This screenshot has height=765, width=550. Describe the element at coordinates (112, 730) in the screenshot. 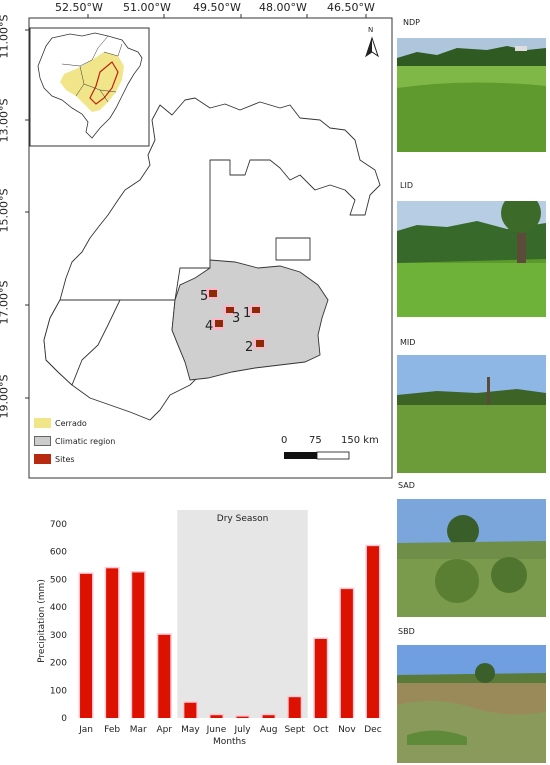

I see `x-tick-label: Feb` at that location.